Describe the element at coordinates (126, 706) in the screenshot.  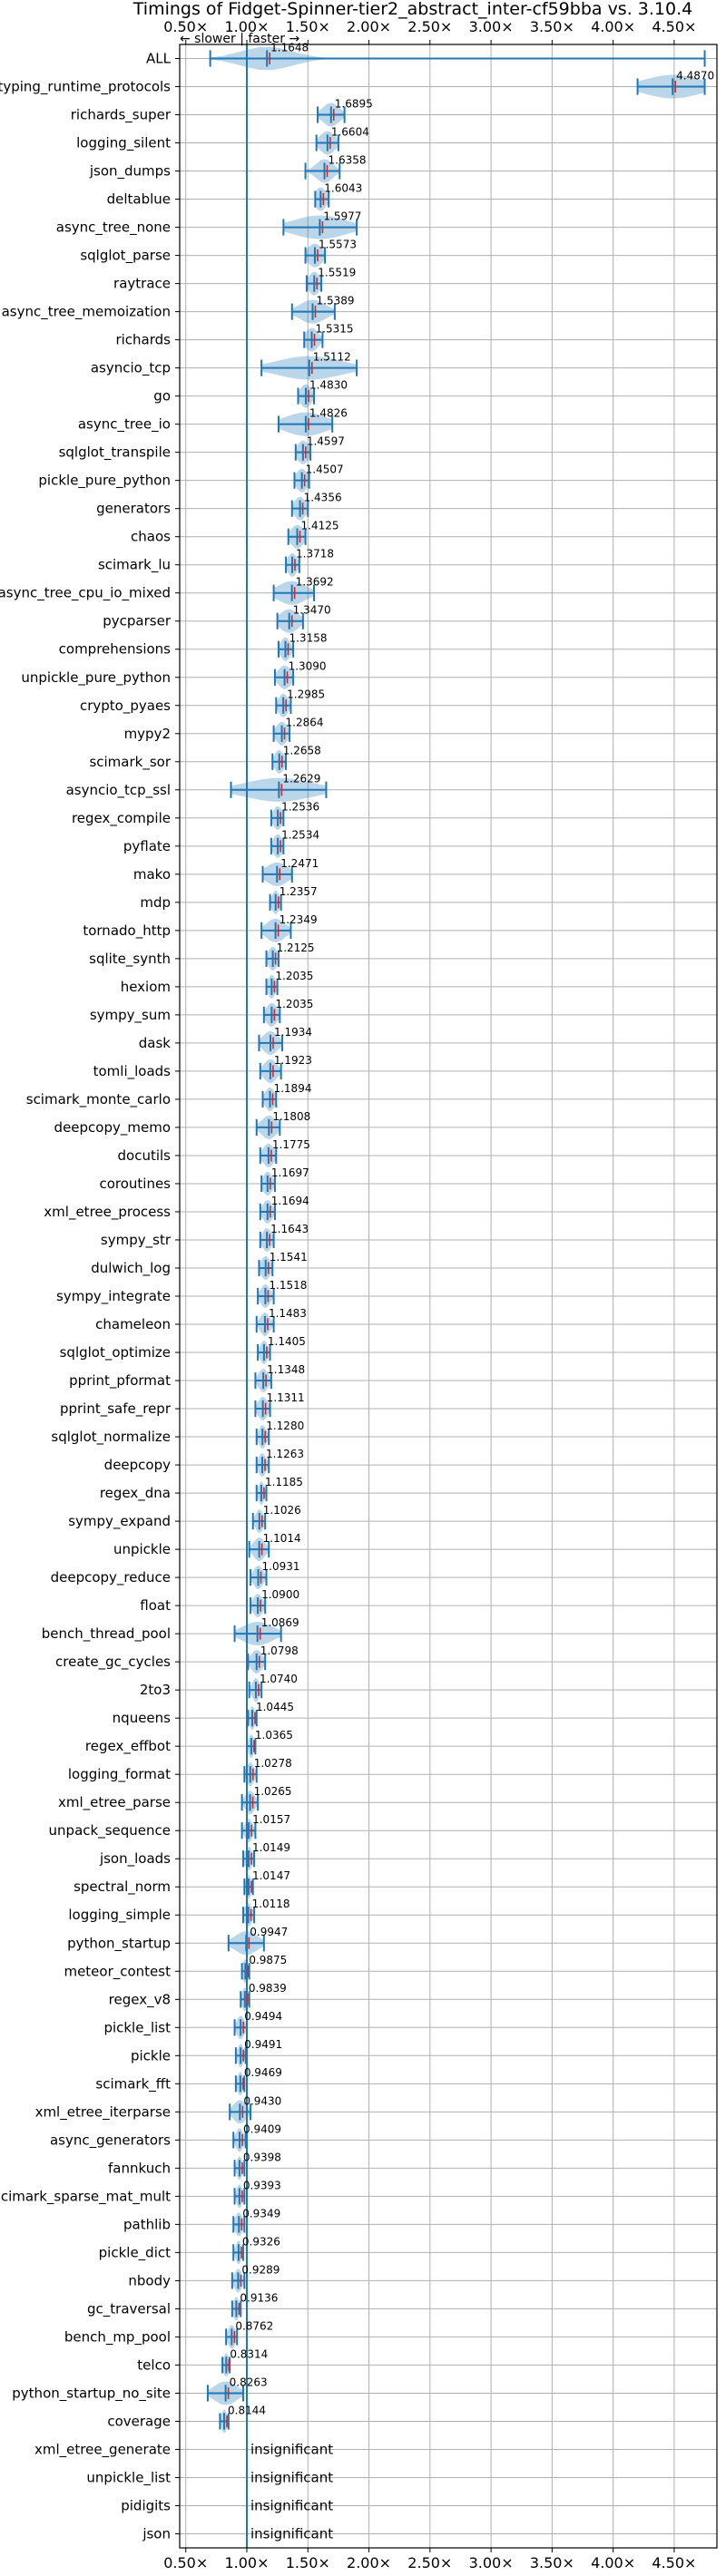
I see `benchmark-name-label: crypto_pyaes` at that location.